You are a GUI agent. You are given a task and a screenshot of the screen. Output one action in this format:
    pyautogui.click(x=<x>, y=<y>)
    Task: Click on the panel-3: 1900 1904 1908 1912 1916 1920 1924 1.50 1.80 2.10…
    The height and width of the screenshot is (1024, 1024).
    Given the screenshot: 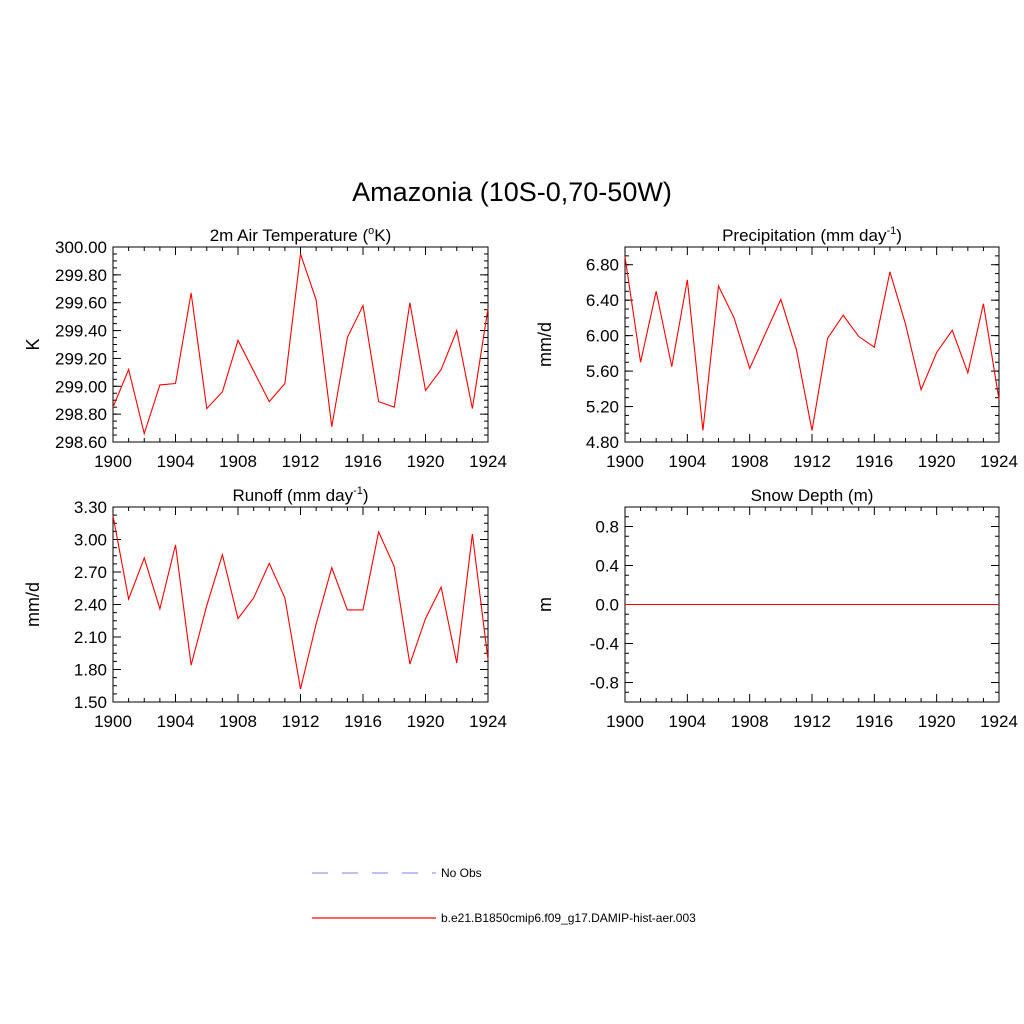 What is the action you would take?
    pyautogui.click(x=265, y=608)
    